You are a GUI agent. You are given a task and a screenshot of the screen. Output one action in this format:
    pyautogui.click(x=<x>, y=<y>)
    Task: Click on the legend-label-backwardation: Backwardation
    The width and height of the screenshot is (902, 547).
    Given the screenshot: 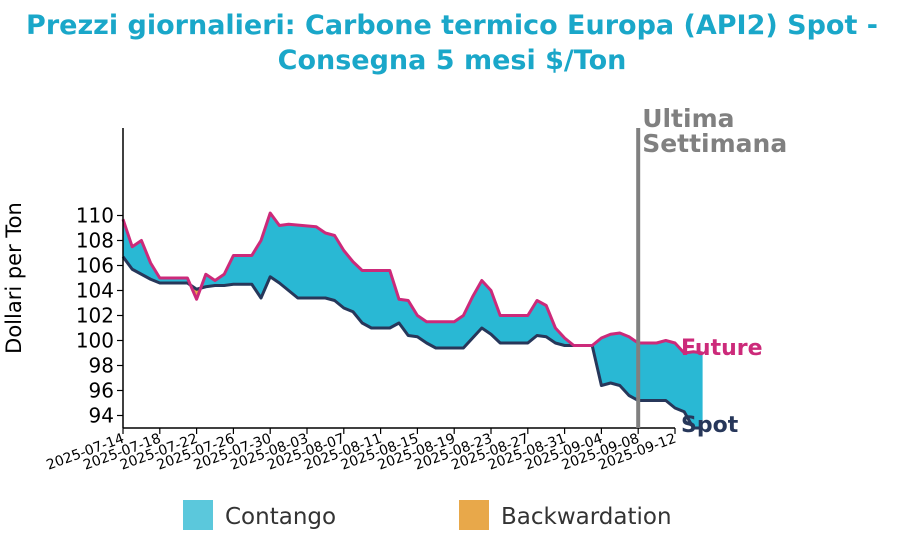 What is the action you would take?
    pyautogui.click(x=586, y=517)
    